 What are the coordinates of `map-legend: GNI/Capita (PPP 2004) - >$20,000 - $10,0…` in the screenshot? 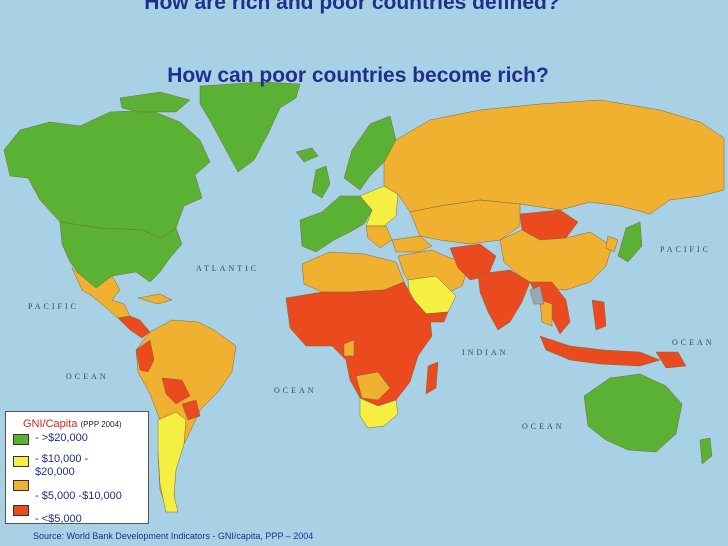 It's located at (77, 468).